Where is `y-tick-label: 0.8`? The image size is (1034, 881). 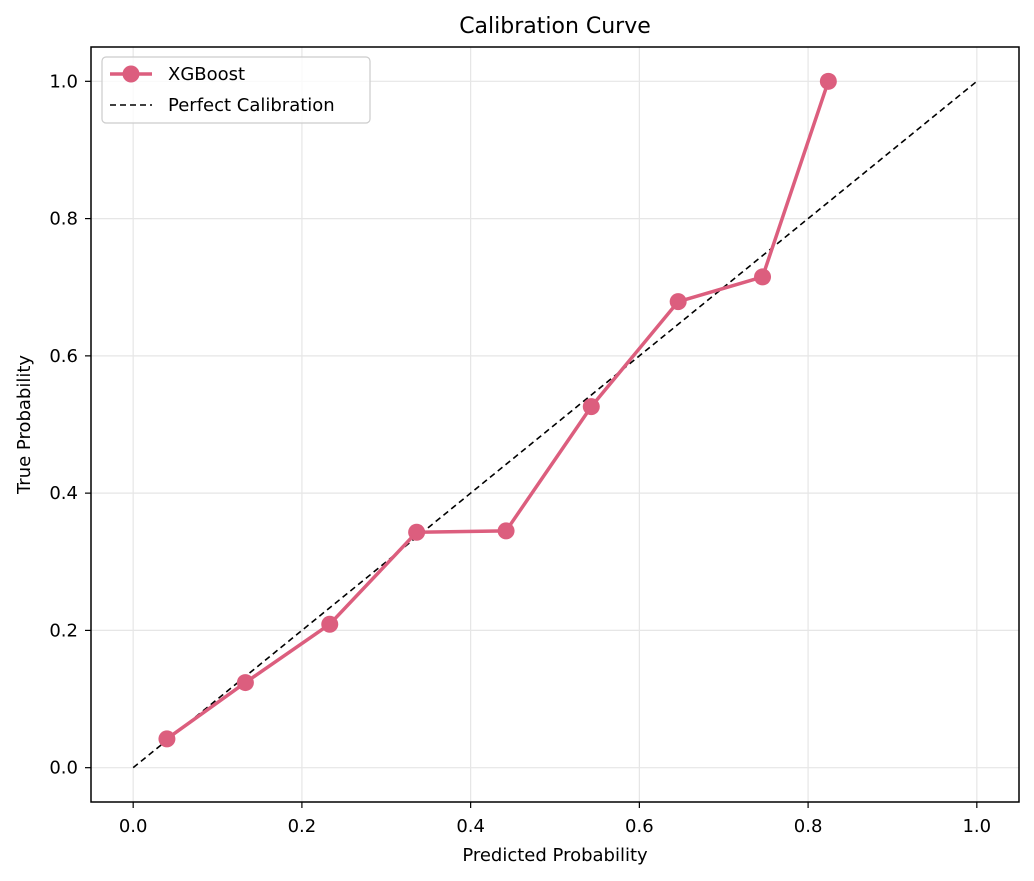
y-tick-label: 0.8 is located at coordinates (63, 219).